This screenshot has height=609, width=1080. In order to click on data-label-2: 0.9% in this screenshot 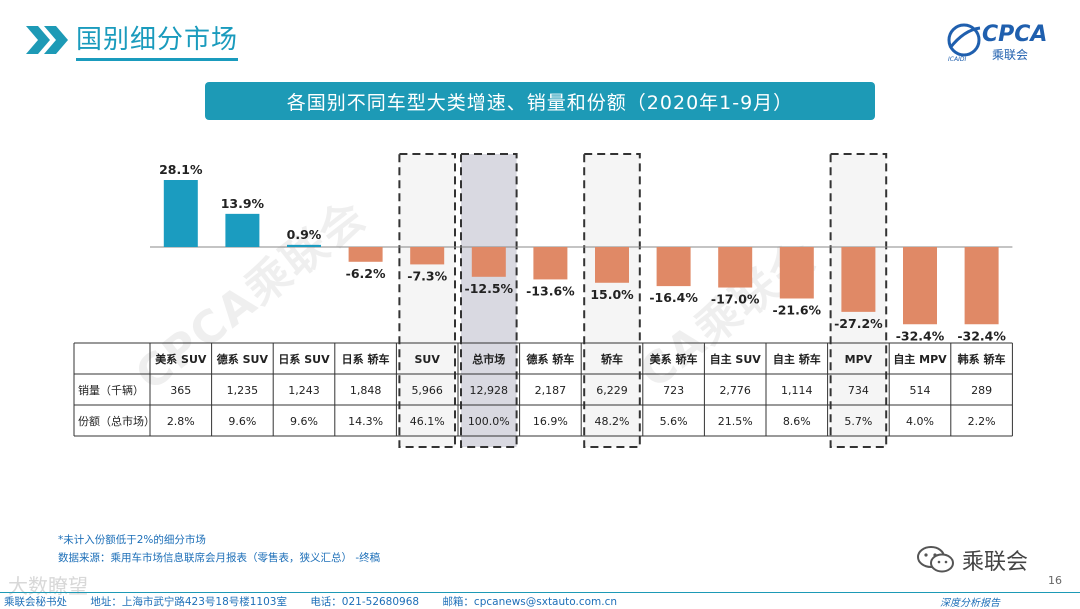, I will do `click(304, 234)`.